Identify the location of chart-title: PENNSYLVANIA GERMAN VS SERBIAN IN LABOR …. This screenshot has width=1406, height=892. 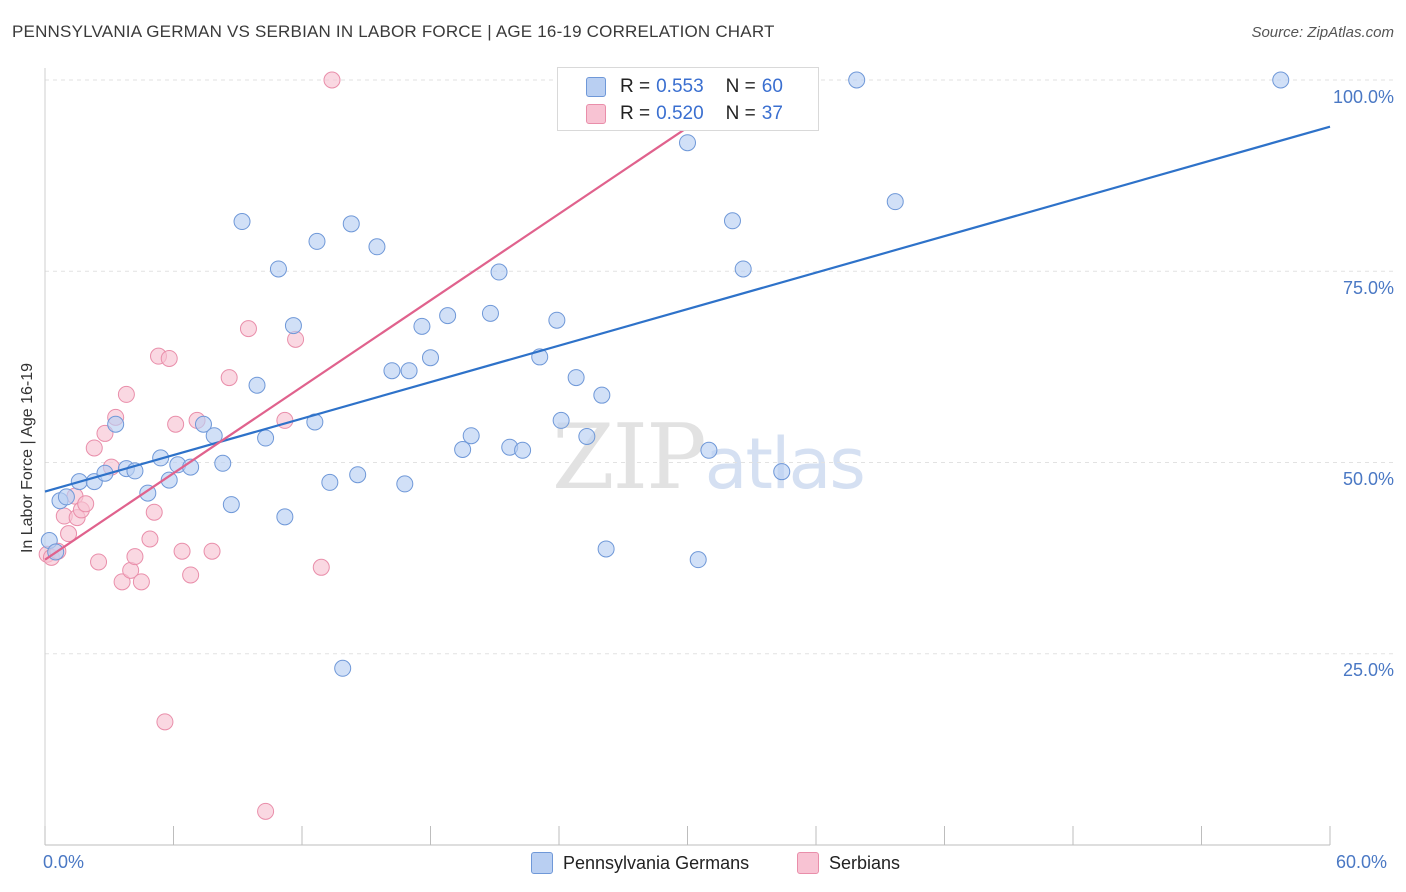
(393, 31).